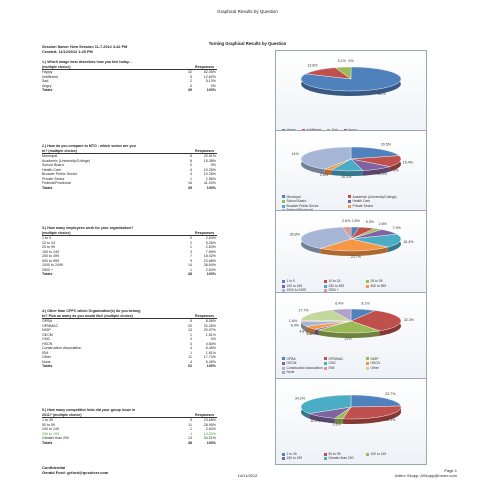  Describe the element at coordinates (303, 372) in the screenshot. I see `legend-item: None` at that location.